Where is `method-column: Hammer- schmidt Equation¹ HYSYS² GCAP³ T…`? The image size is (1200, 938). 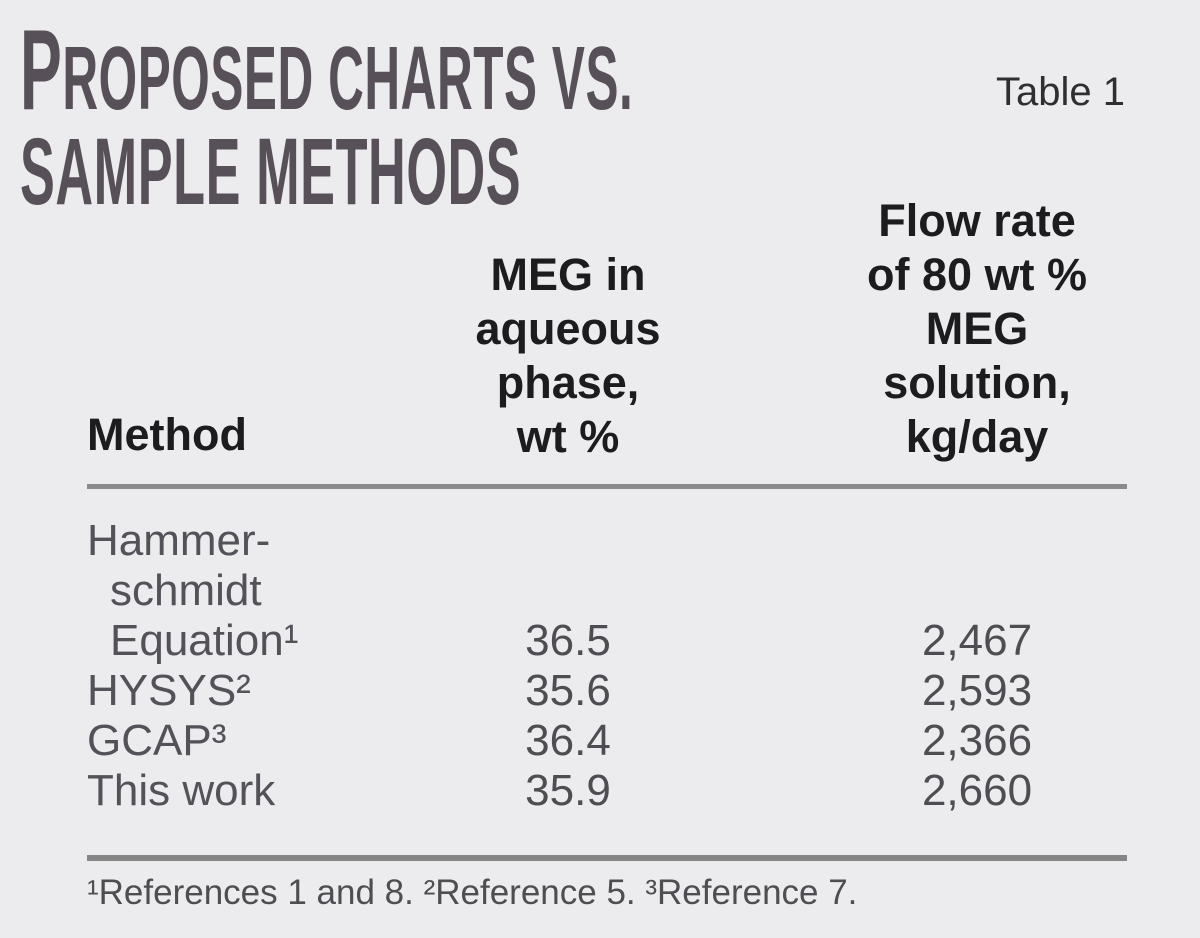
method-column: Hammer- schmidt Equation¹ HYSYS² GCAP³ T… is located at coordinates (192, 666).